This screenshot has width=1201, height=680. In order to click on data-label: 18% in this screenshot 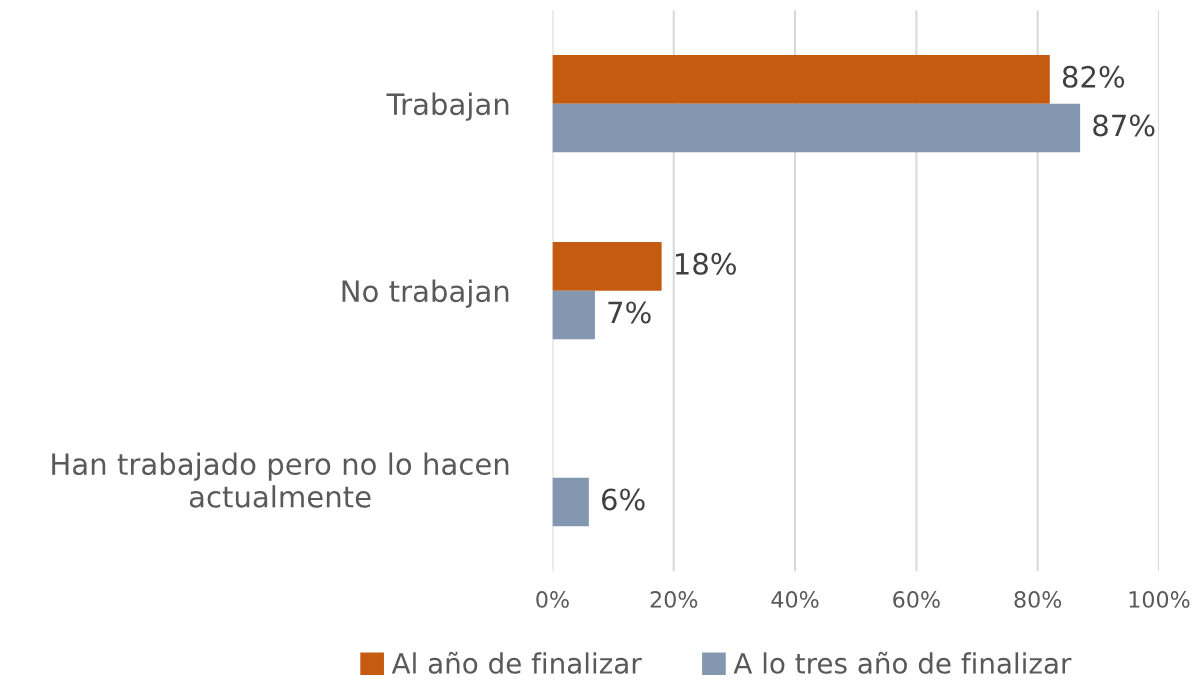, I will do `click(705, 263)`.